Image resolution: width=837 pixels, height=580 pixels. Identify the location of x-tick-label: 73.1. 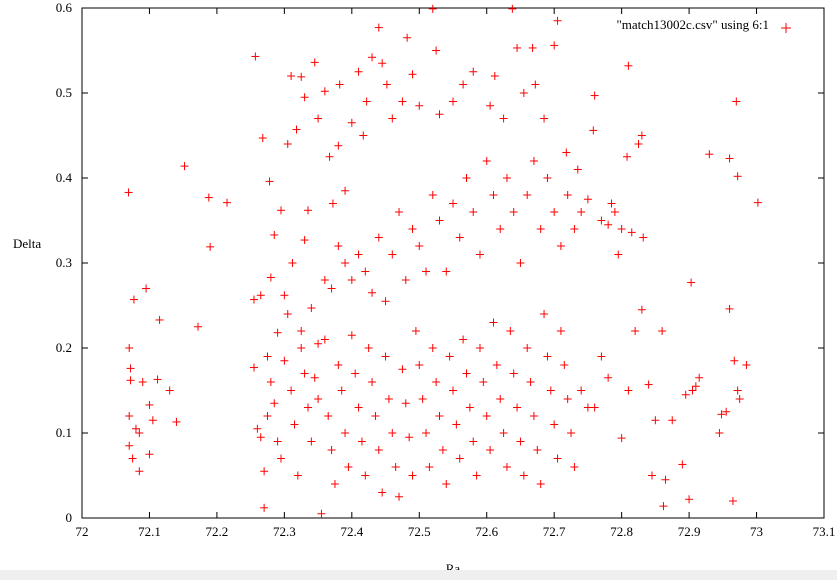
(824, 531).